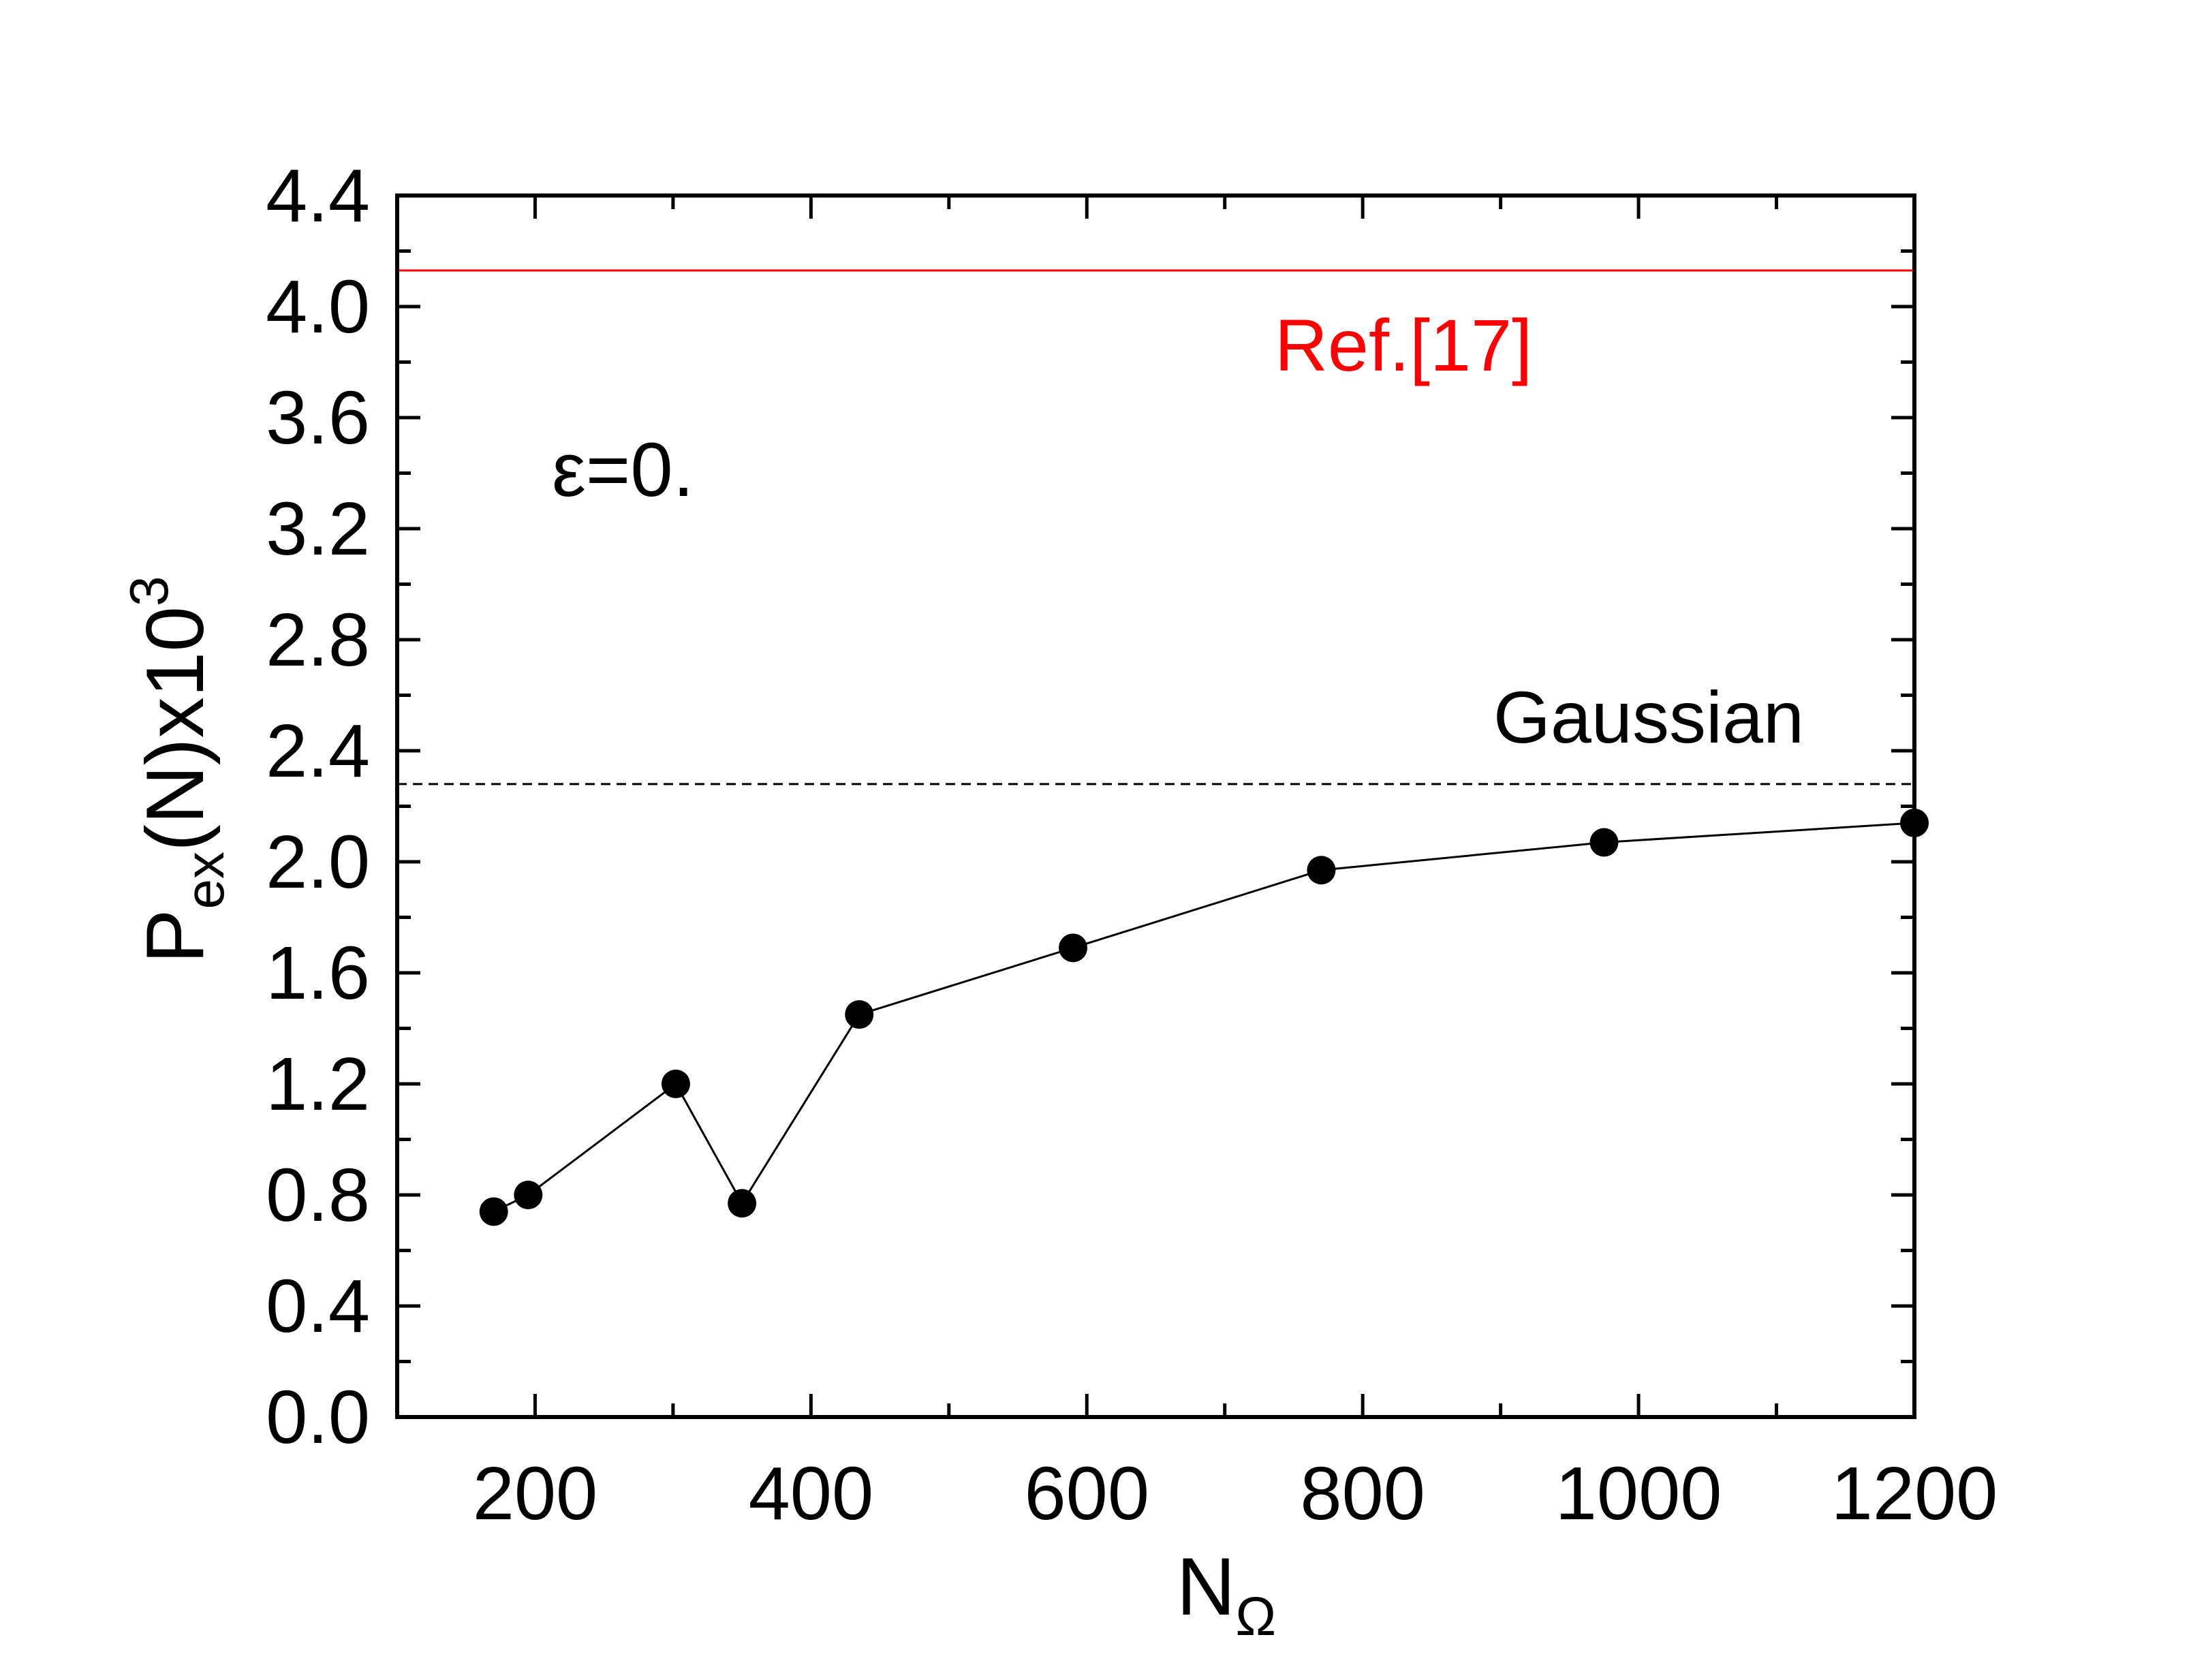 The width and height of the screenshot is (2191, 1680). I want to click on y-tick-label: 2.4, so click(318, 751).